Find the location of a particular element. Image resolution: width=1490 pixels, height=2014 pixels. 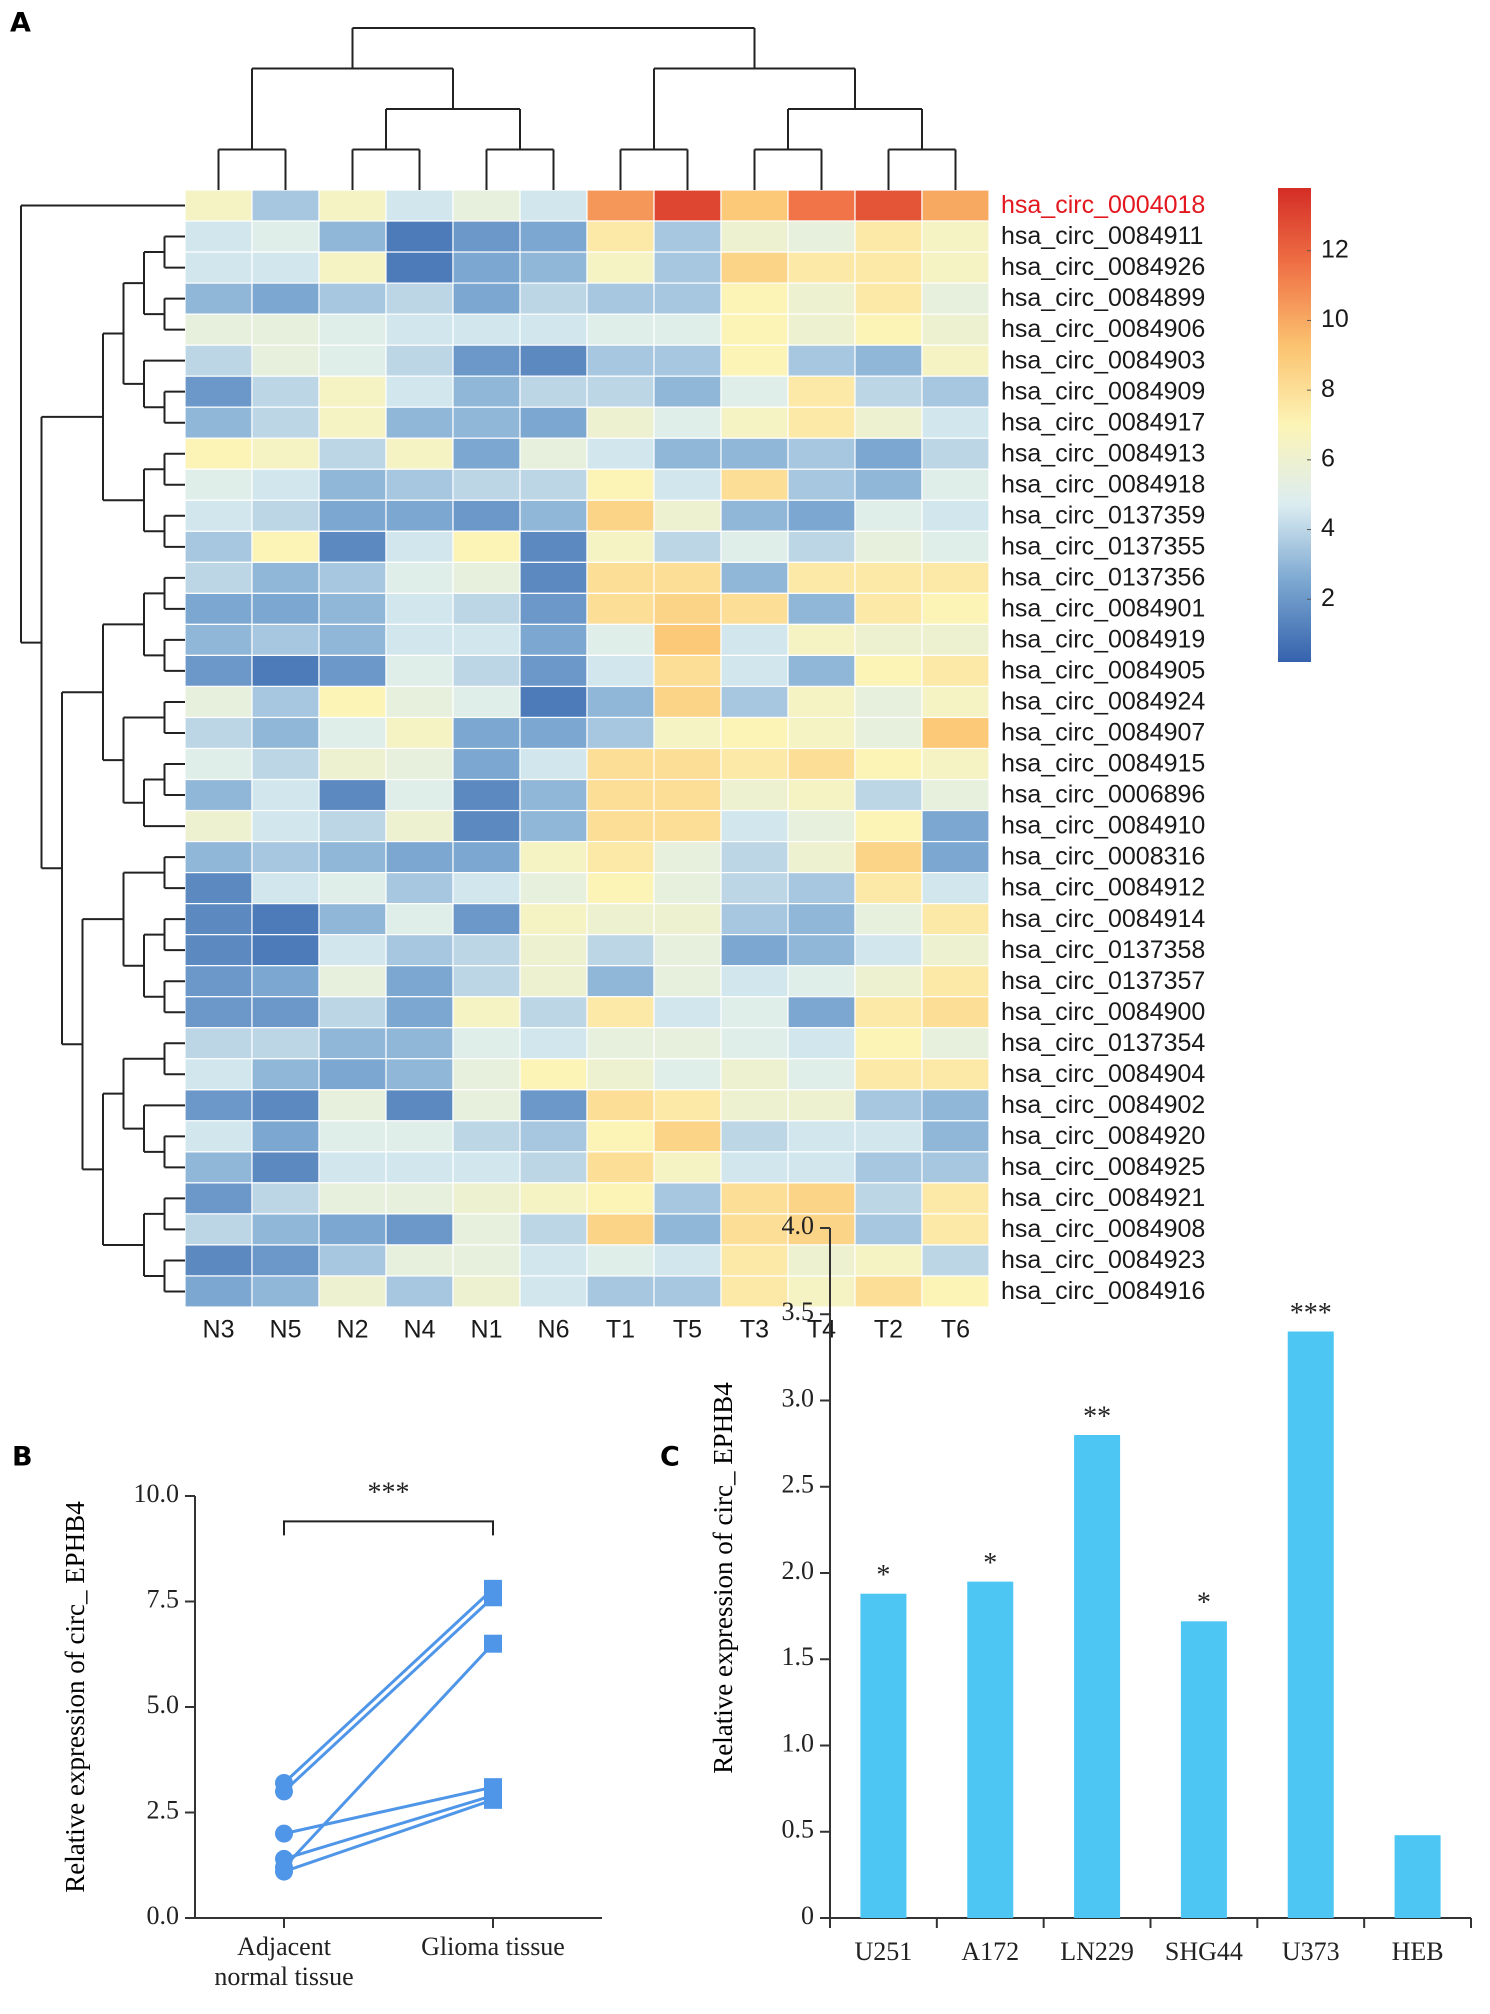

column-label: T1 is located at coordinates (620, 1330).